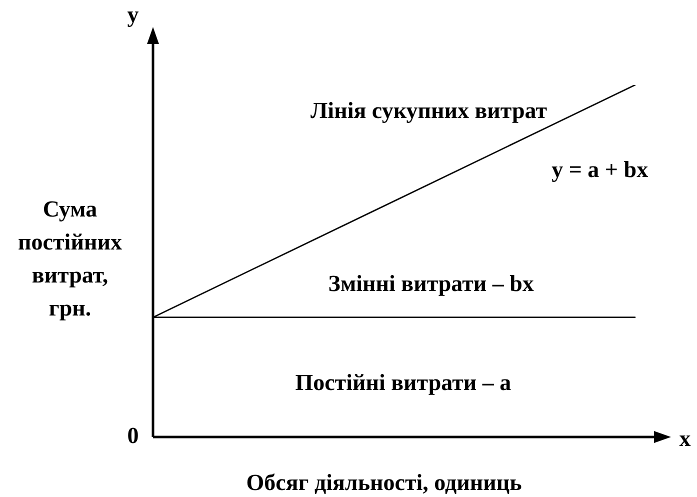  What do you see at coordinates (133, 14) in the screenshot?
I see `text: y` at bounding box center [133, 14].